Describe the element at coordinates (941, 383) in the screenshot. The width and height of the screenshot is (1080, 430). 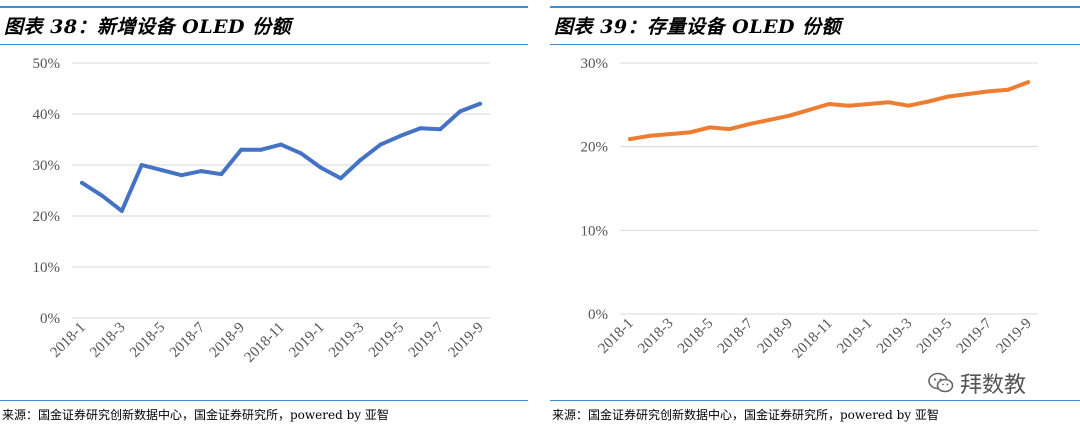
I see `wechat-icon` at that location.